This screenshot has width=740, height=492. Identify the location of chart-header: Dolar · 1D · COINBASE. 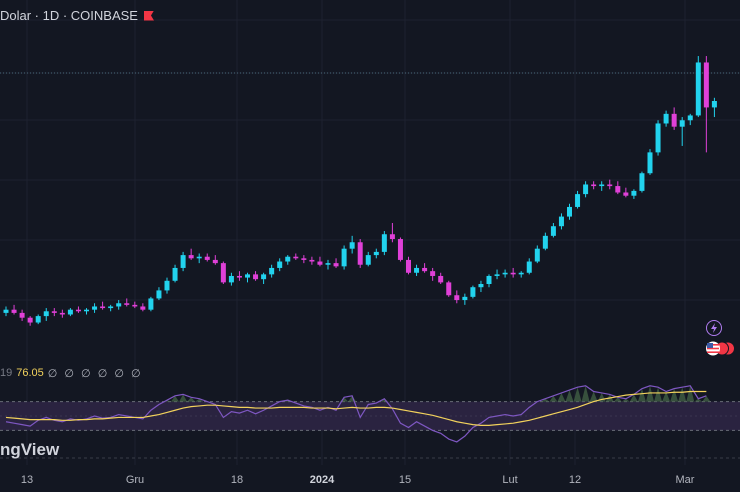
(77, 15).